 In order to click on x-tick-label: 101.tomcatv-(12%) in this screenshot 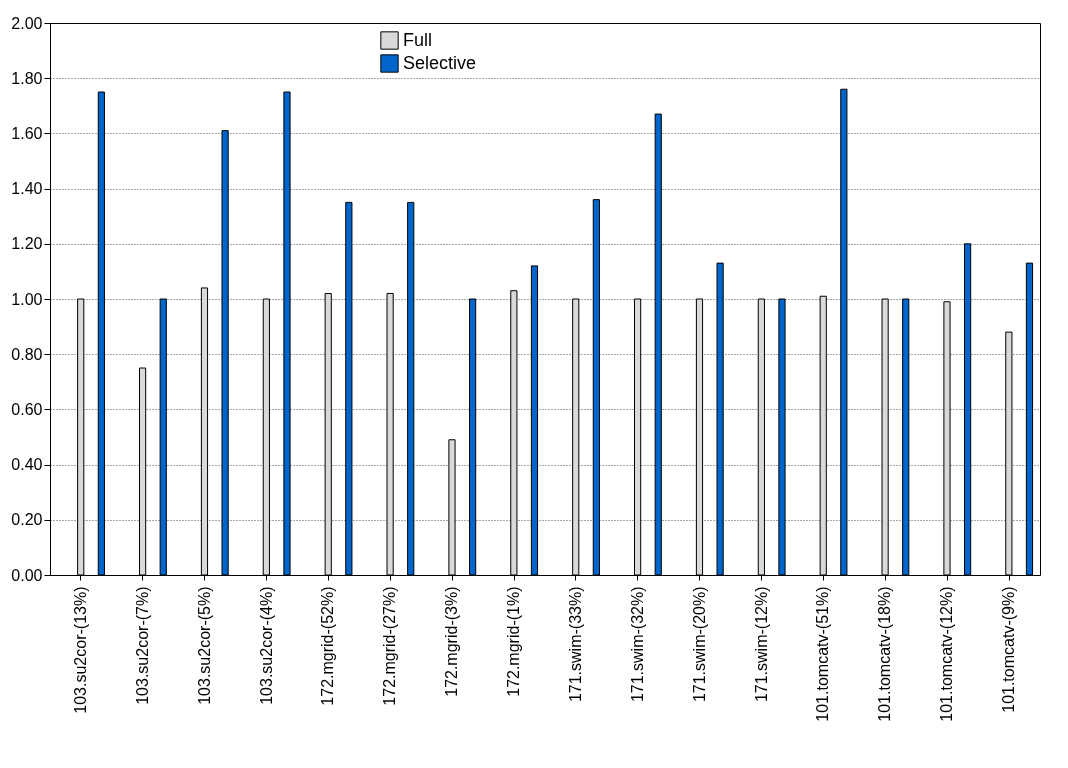, I will do `click(947, 654)`.